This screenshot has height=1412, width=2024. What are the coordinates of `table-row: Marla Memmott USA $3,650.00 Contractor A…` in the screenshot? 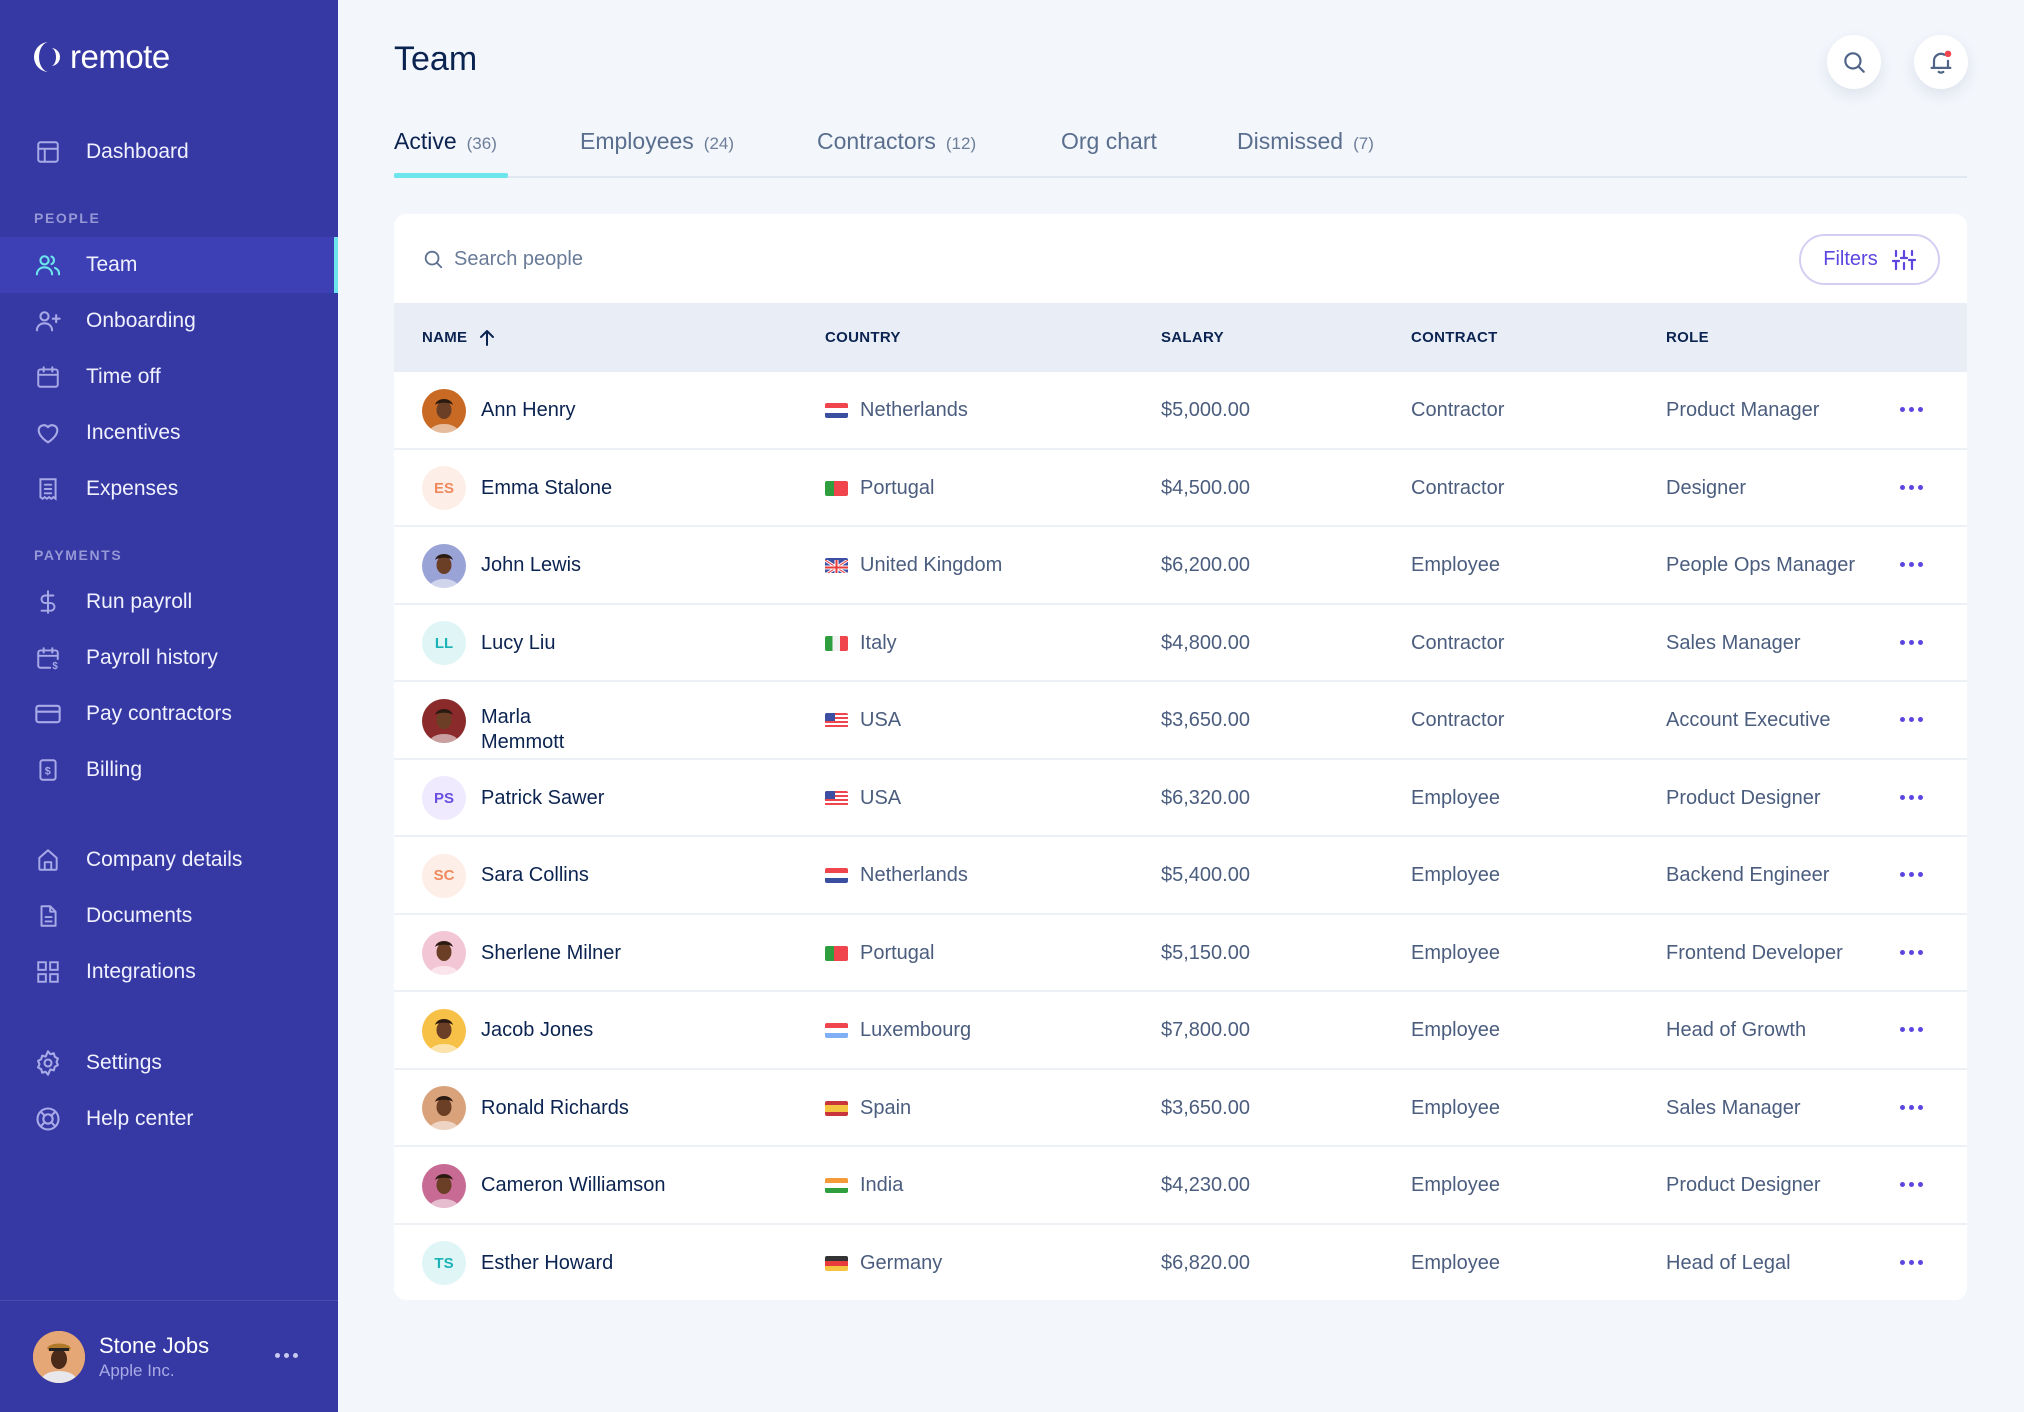 It's located at (1180, 721).